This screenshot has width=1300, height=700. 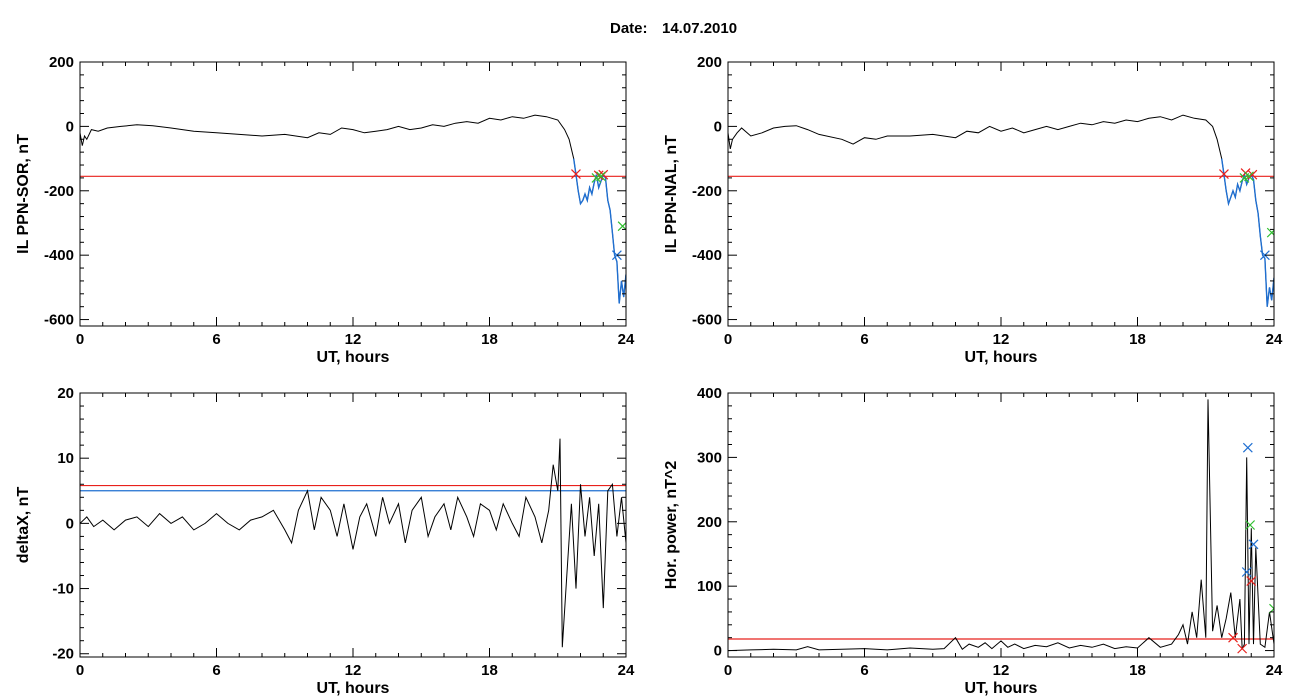 I want to click on ytick-labels-il-ppn-nal: -600 -400 -200 0 200, so click(x=707, y=191).